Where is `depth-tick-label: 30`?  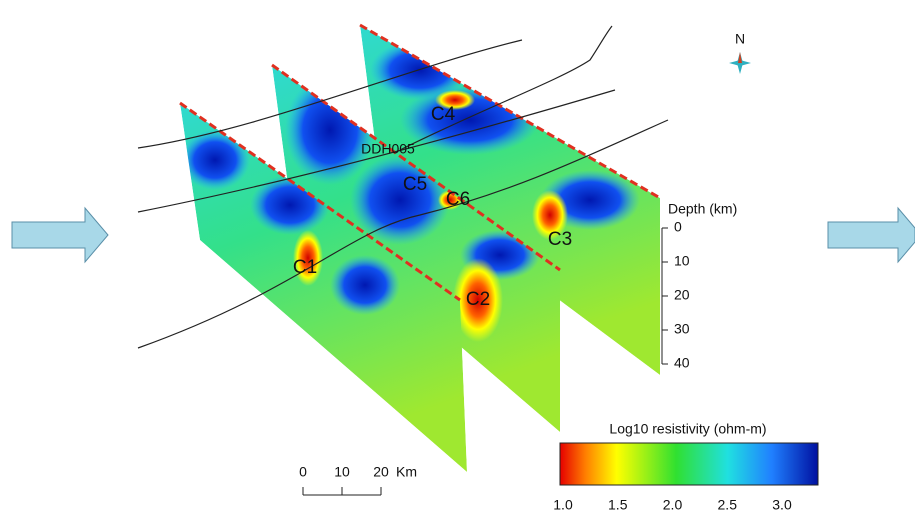
depth-tick-label: 30 is located at coordinates (682, 329).